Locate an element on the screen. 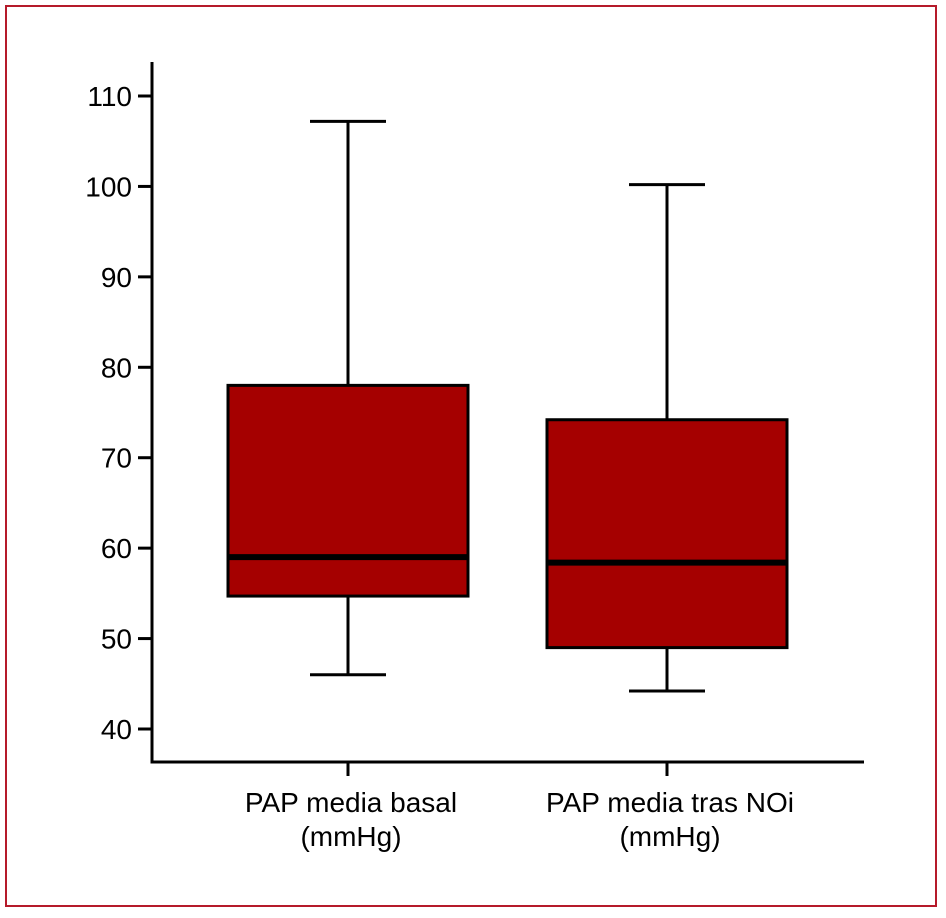  y-tick-label: 100 is located at coordinates (108, 186).